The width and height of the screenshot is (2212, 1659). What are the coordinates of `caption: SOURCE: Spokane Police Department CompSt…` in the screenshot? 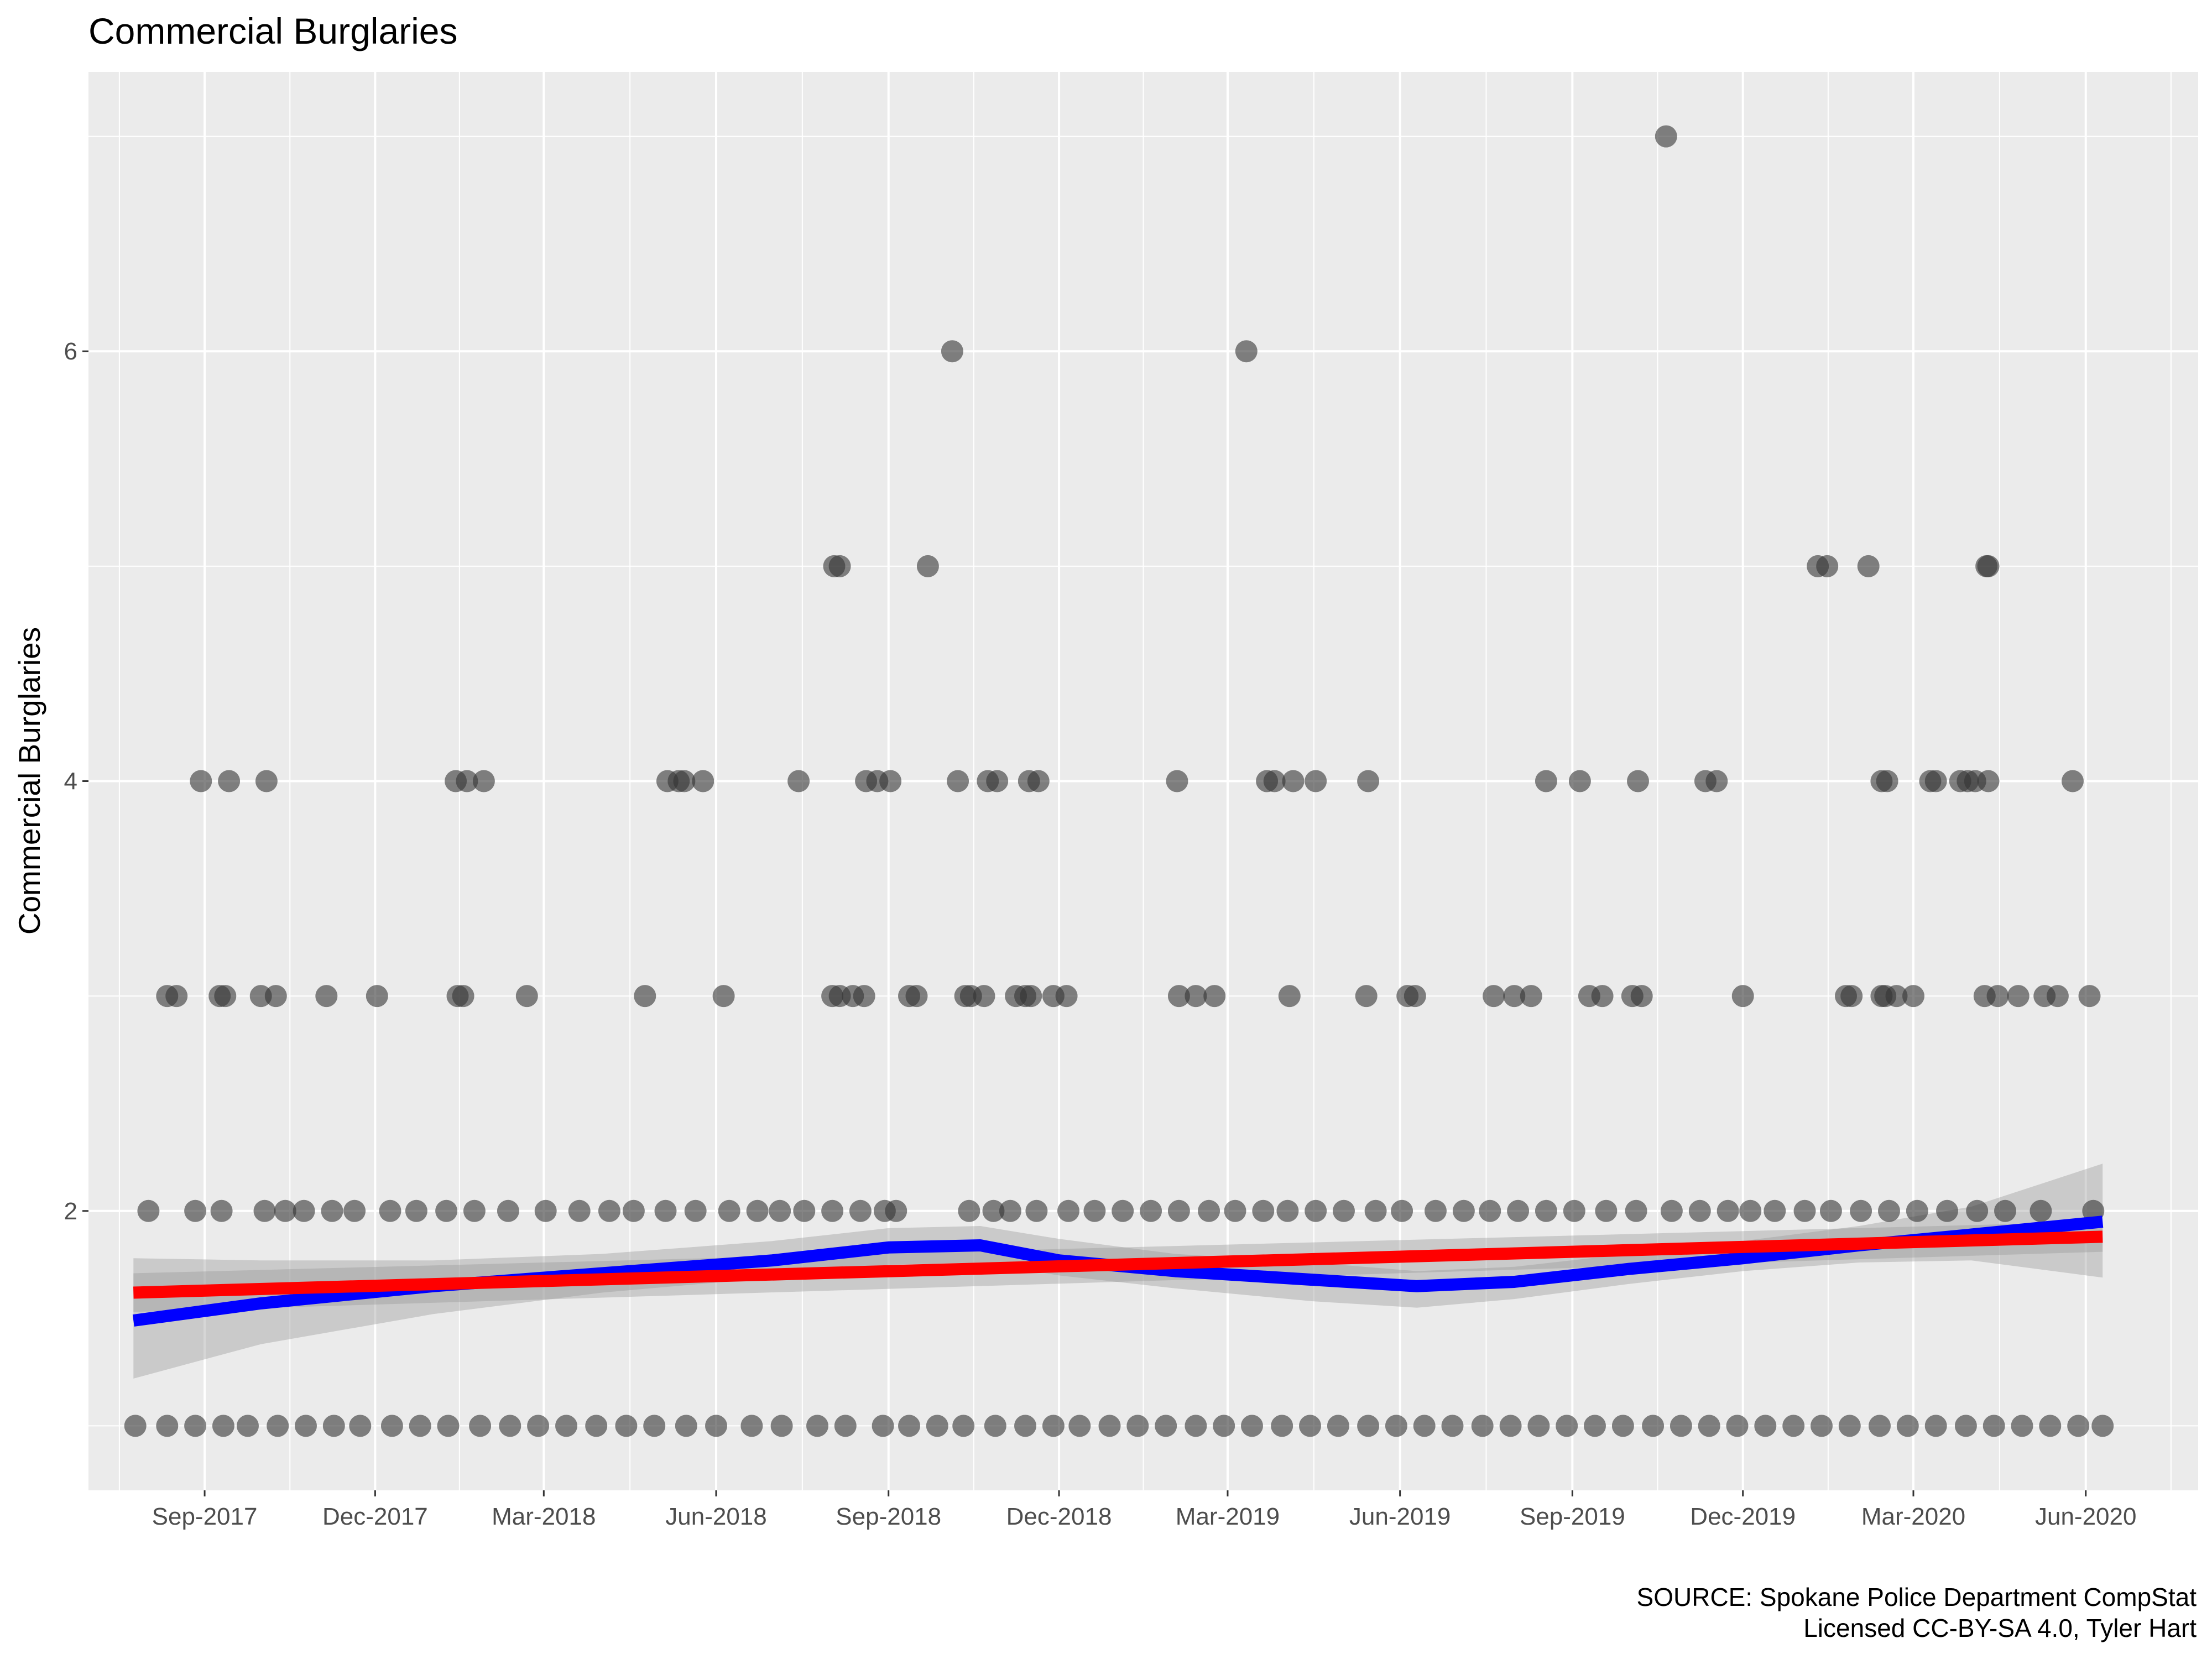 It's located at (1917, 1613).